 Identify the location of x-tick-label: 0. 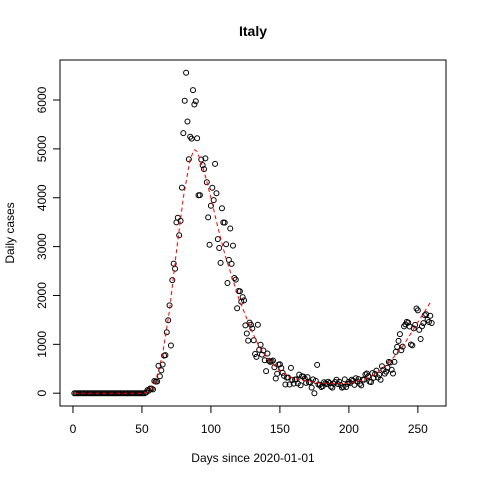
(73, 429).